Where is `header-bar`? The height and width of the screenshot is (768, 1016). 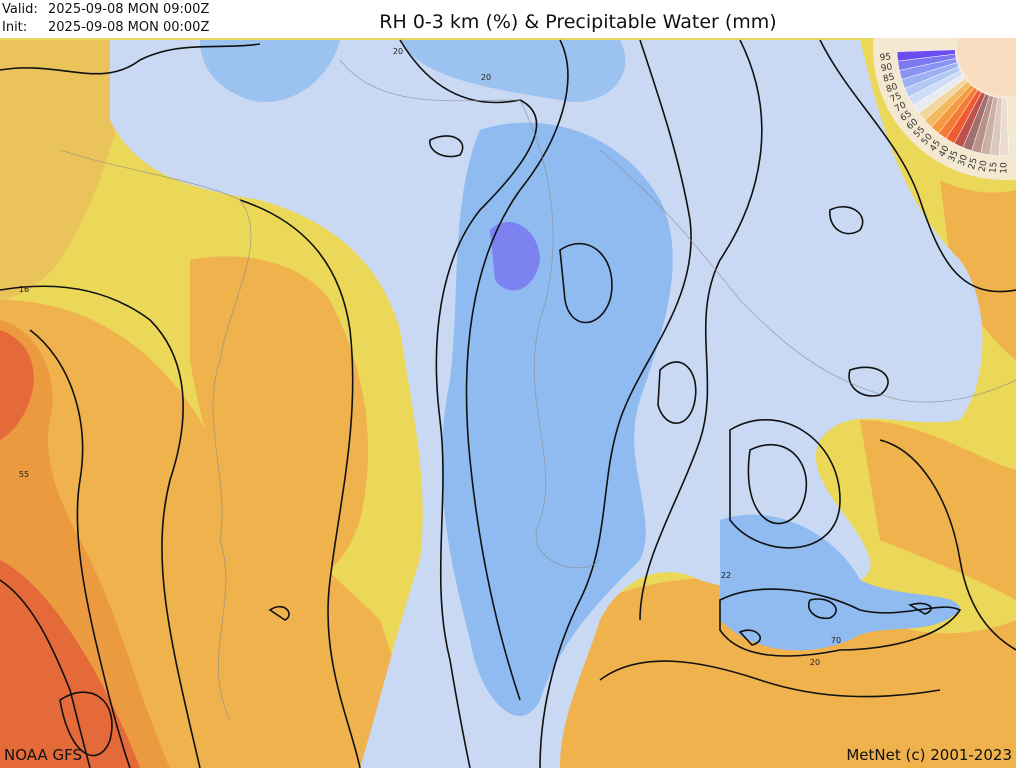
header-bar is located at coordinates (508, 19).